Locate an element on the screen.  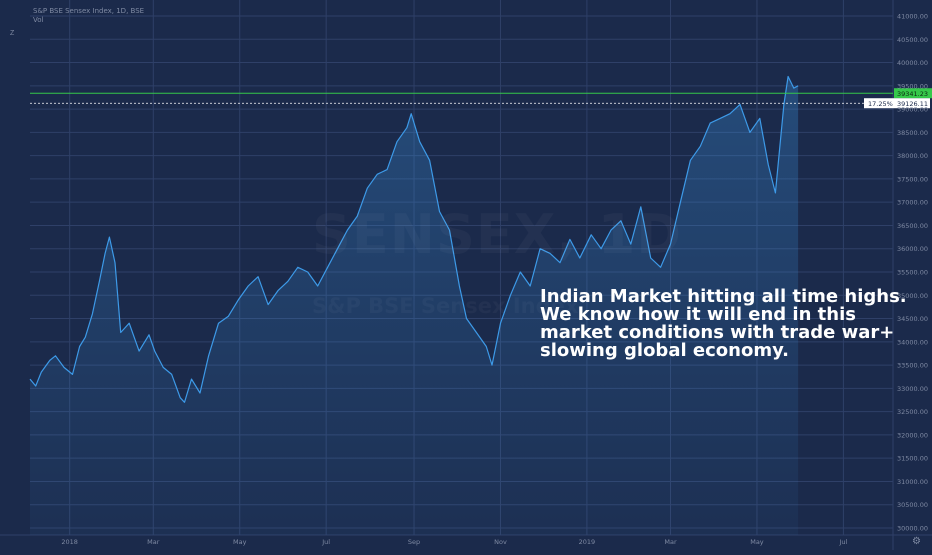
x-tick-label: 2019 is located at coordinates (587, 542).